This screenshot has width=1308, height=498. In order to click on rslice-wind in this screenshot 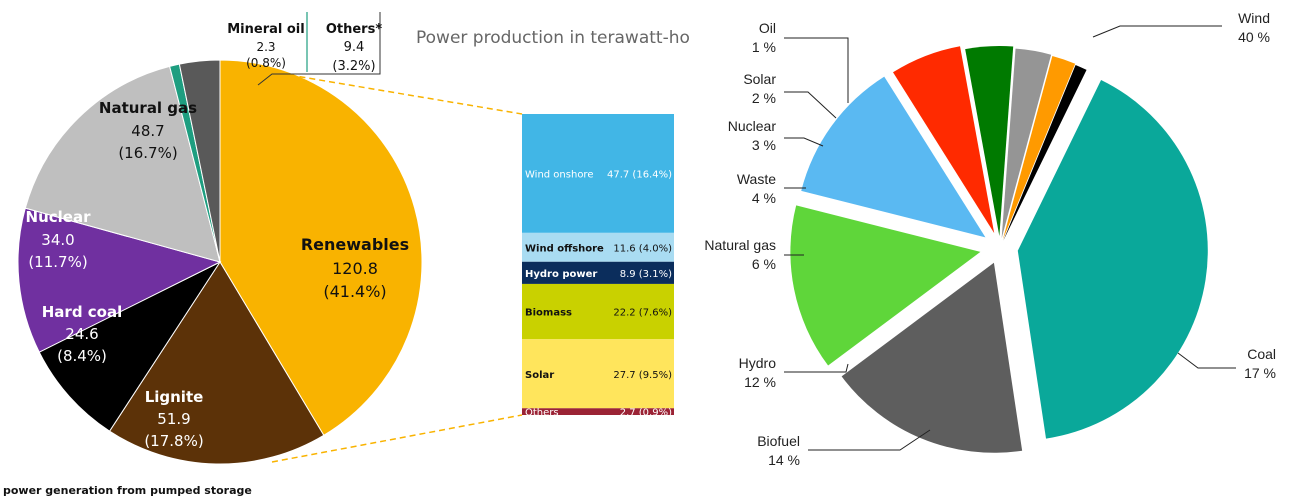, I will do `click(1112, 259)`.